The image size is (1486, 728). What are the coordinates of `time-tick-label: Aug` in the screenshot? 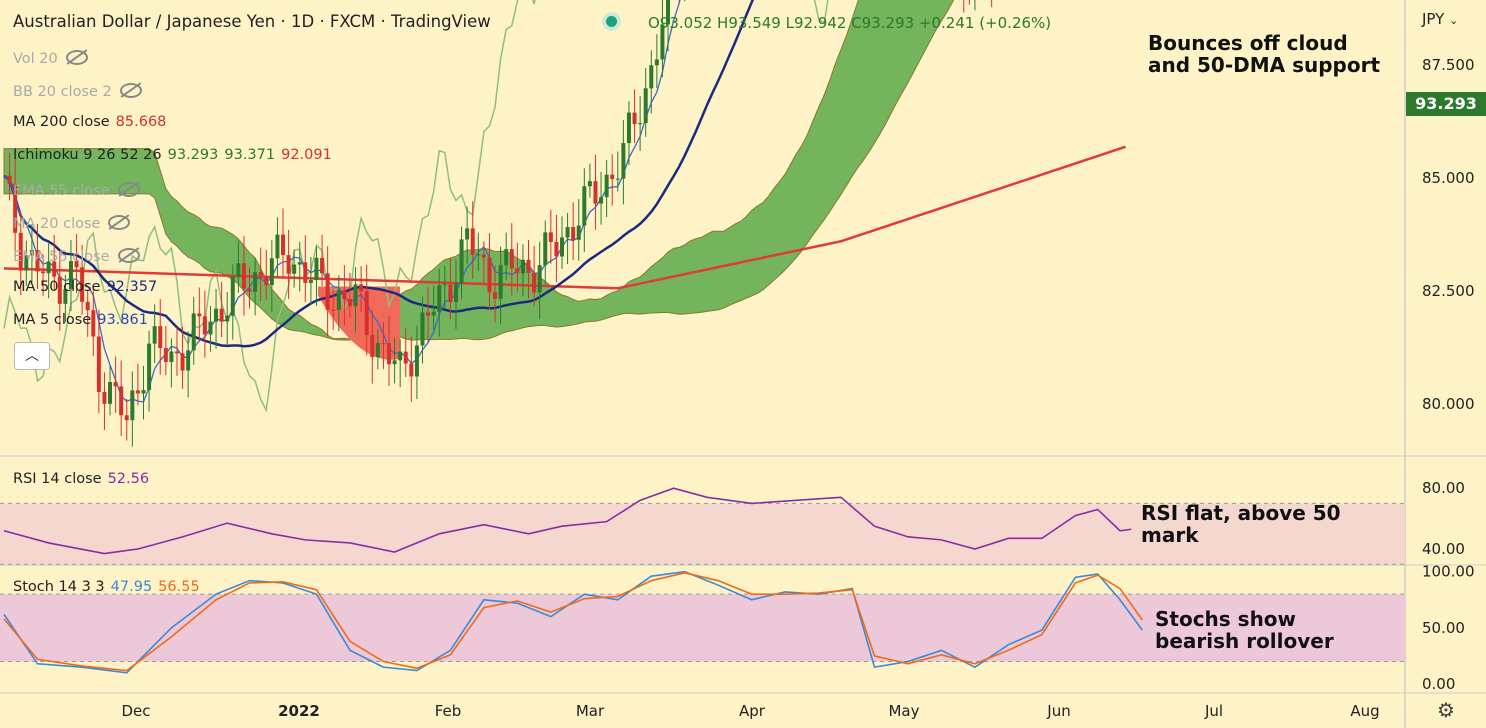 It's located at (1364, 711).